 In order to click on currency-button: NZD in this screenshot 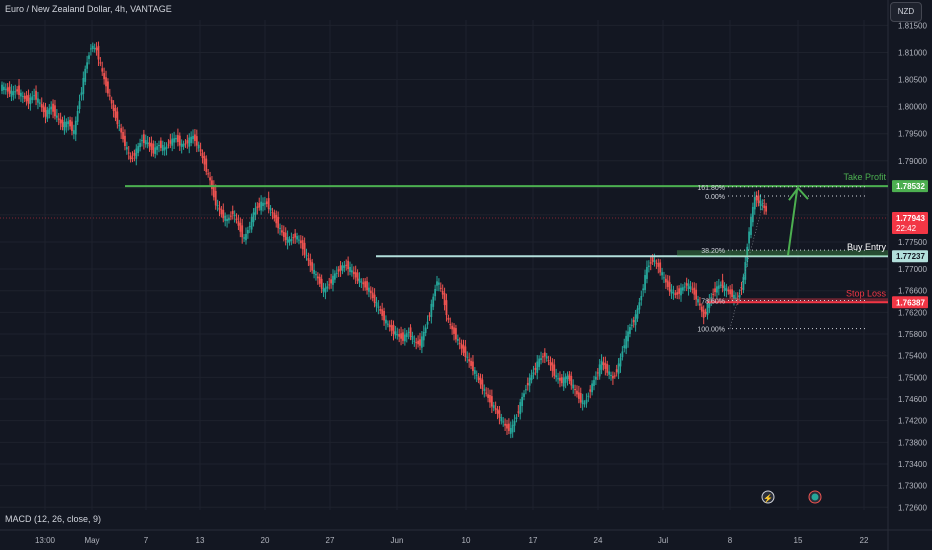, I will do `click(906, 12)`.